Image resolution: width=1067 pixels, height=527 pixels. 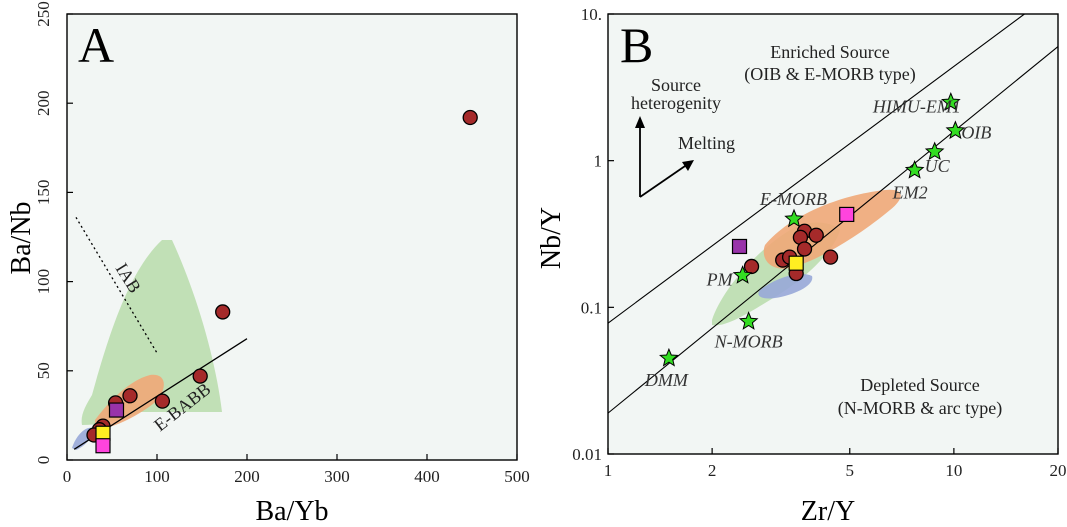 I want to click on reference-star-label: PM, so click(x=720, y=279).